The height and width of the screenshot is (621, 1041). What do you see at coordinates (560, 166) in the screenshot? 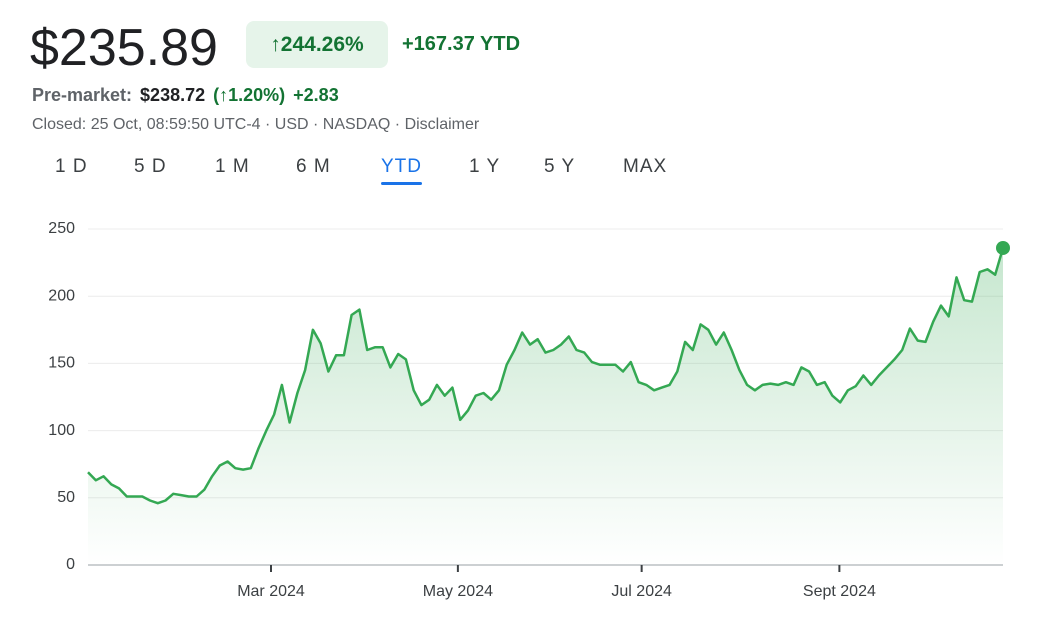
I see `range-tab: 5 Y` at bounding box center [560, 166].